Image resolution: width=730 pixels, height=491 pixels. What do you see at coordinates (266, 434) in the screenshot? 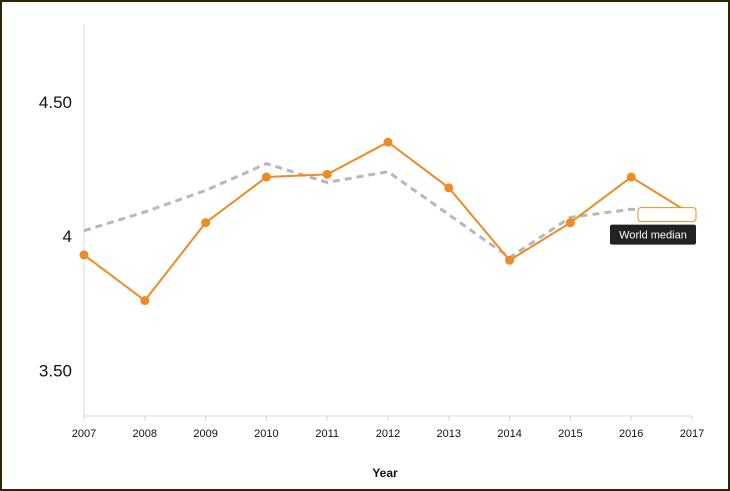
I see `x-tick-label: 2010` at bounding box center [266, 434].